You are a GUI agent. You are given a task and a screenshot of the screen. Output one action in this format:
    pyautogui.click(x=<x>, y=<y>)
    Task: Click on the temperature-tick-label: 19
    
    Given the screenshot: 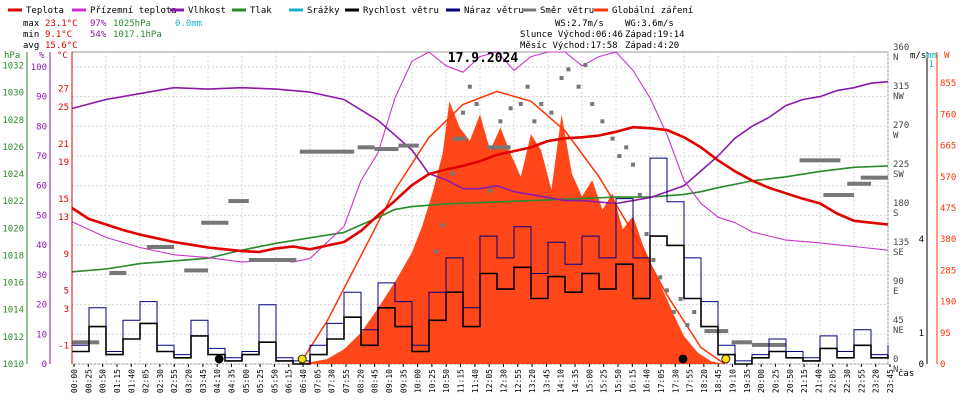 What is the action you would take?
    pyautogui.click(x=63, y=163)
    